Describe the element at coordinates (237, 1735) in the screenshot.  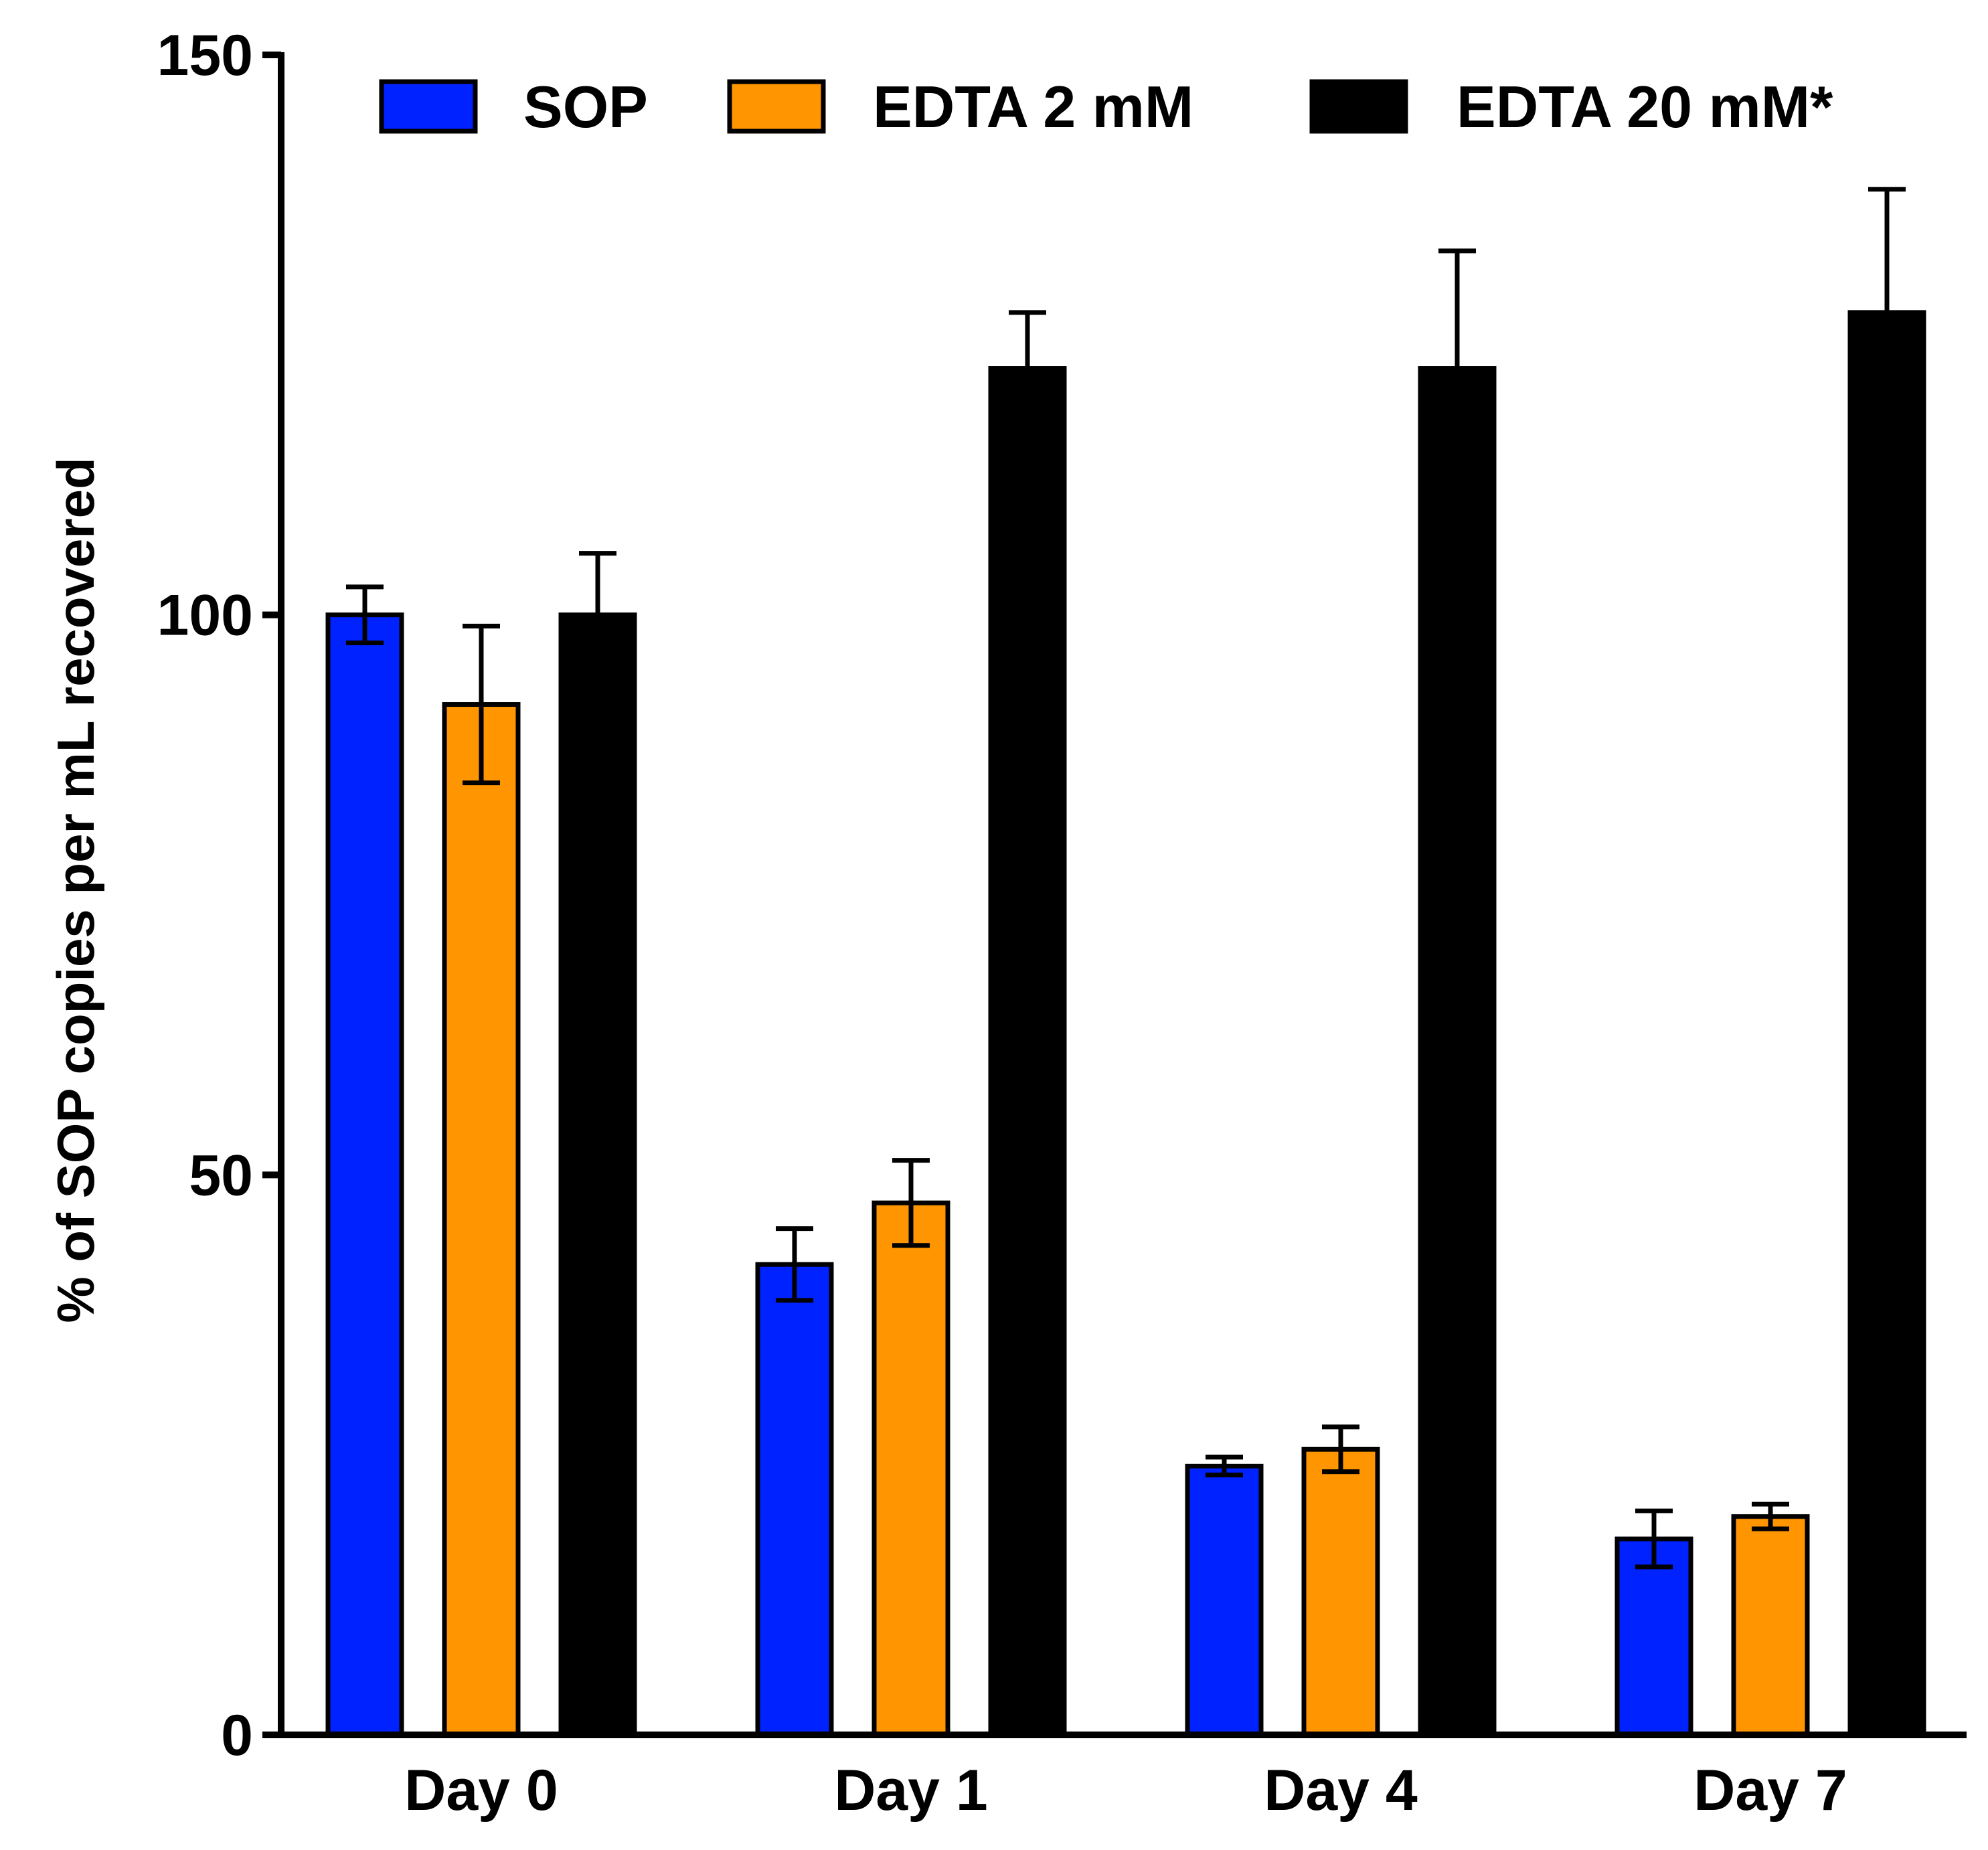
I see `y-tick-label: 0` at that location.